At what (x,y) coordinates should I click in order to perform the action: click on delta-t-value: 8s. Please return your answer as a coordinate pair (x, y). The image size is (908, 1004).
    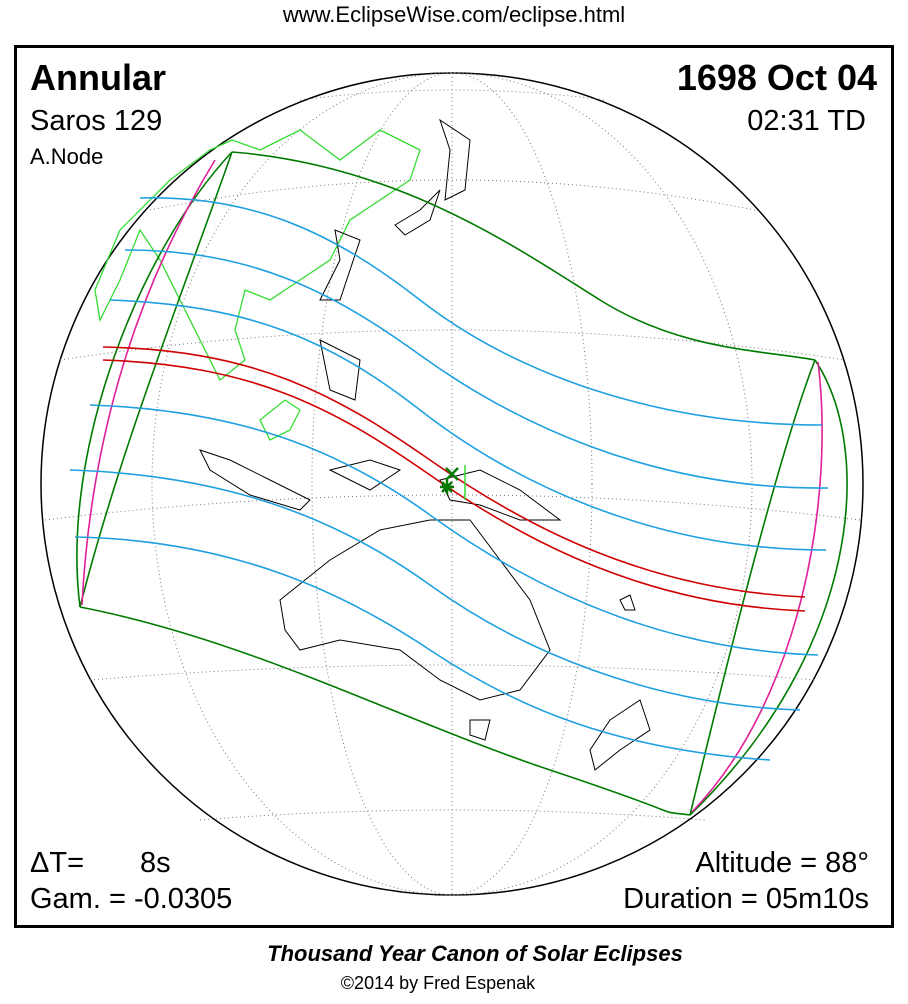
    Looking at the image, I should click on (155, 863).